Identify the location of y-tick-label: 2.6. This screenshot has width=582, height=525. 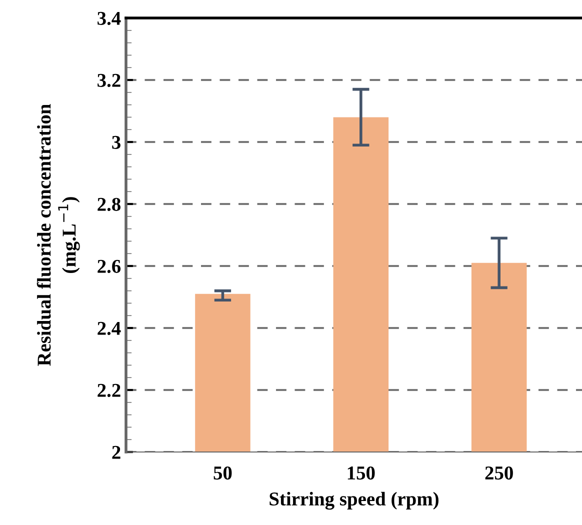
(109, 267).